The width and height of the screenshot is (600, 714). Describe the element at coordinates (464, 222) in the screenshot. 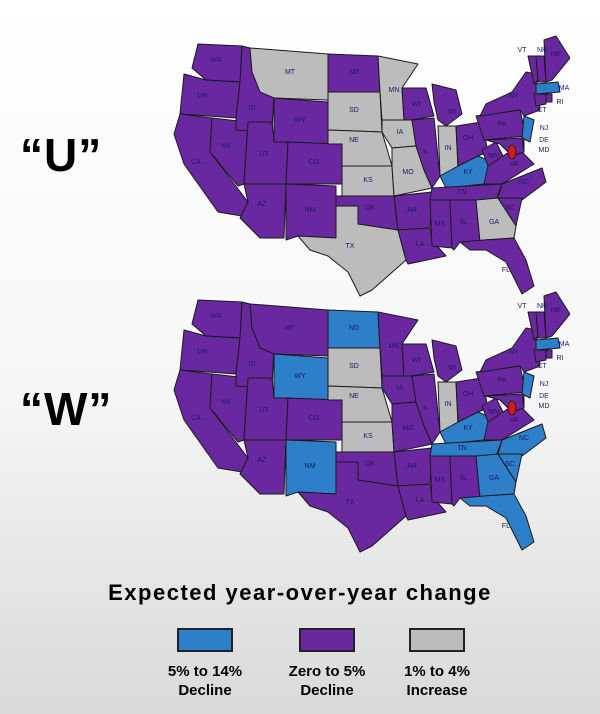

I see `state-label-al: AL` at that location.